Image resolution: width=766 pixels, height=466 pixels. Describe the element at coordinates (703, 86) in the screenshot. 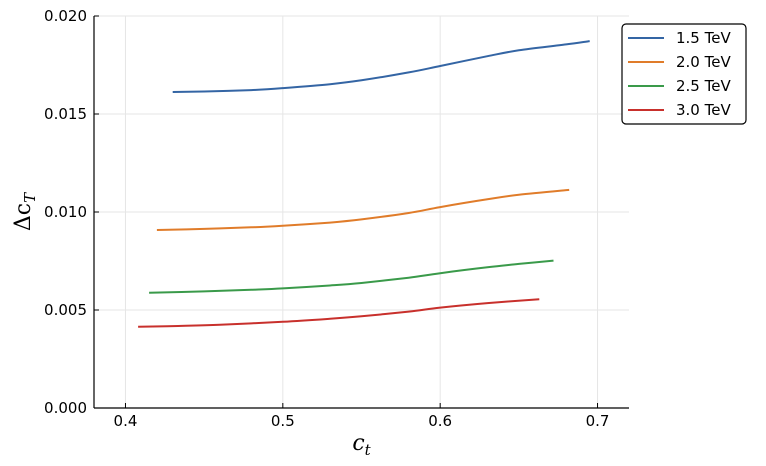

I see `legend-entry: 2.5 TeV` at that location.